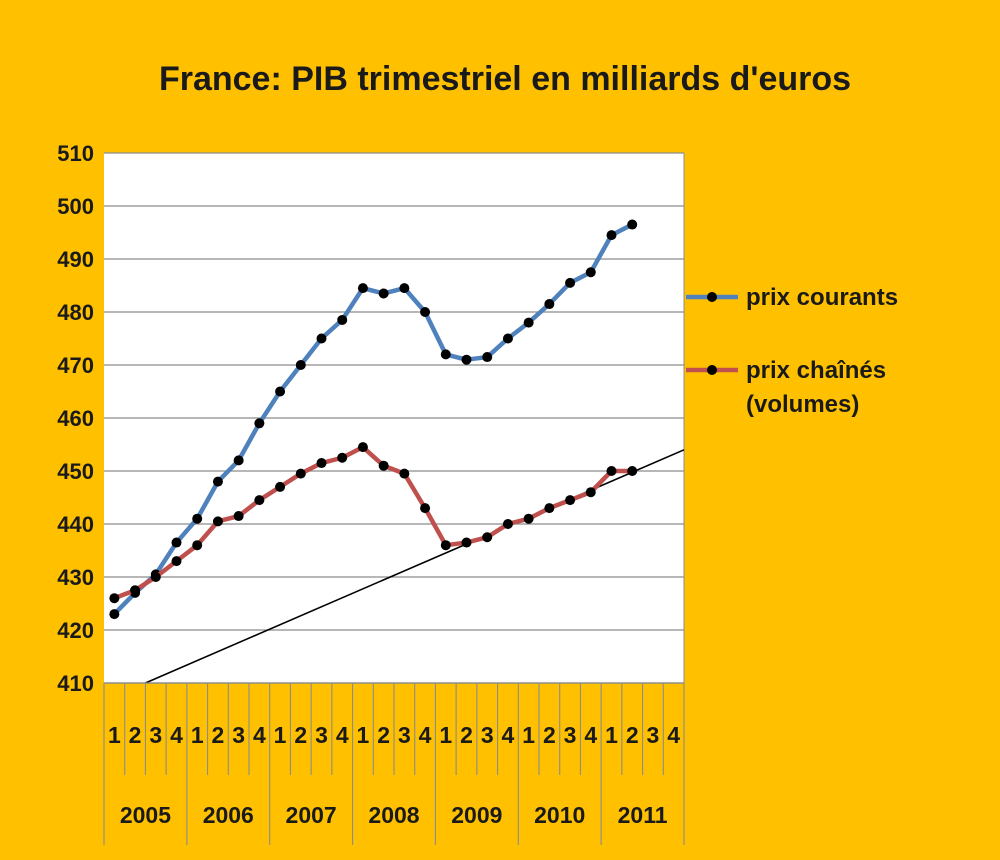 The image size is (1000, 860). What do you see at coordinates (75, 153) in the screenshot?
I see `y-tick-label: 510` at bounding box center [75, 153].